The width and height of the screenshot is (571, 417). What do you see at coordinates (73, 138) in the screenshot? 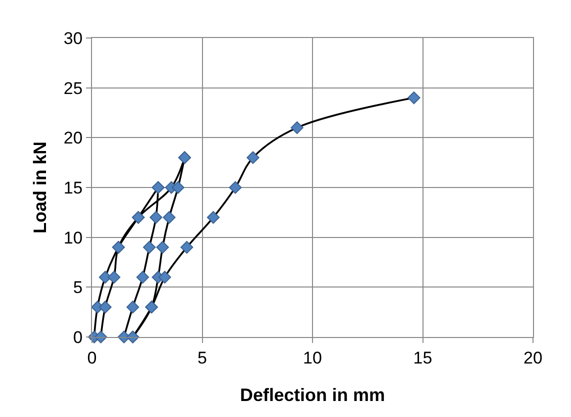
I see `y-tick-label: 20` at bounding box center [73, 138].